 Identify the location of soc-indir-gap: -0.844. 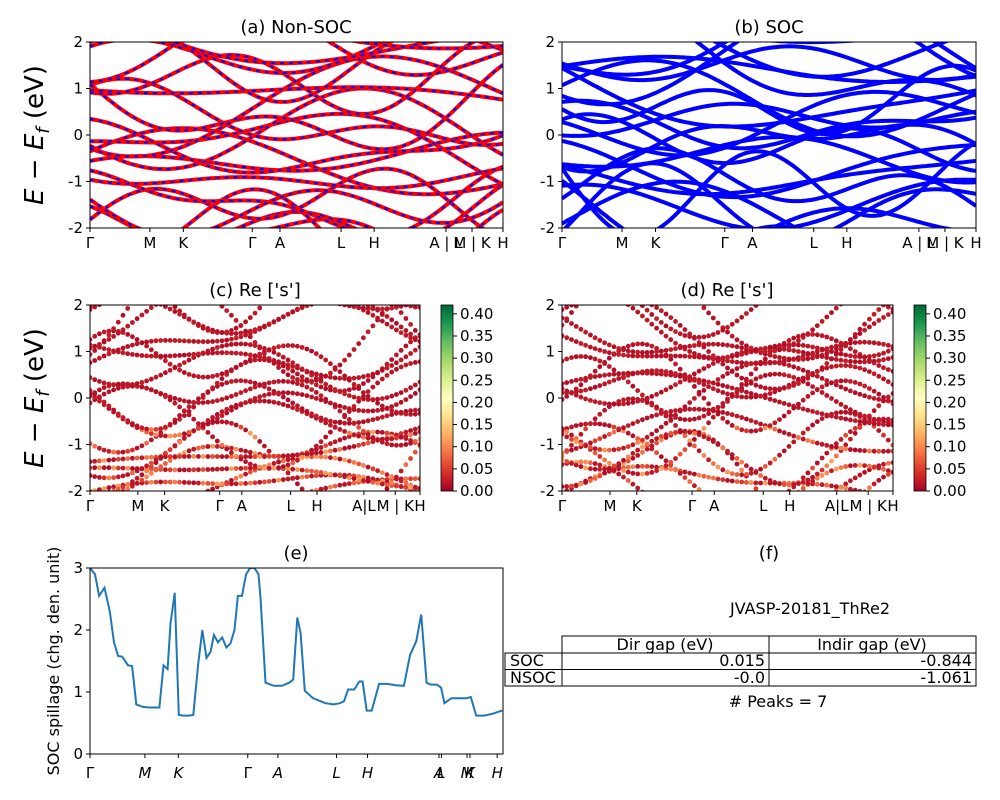
(946, 660).